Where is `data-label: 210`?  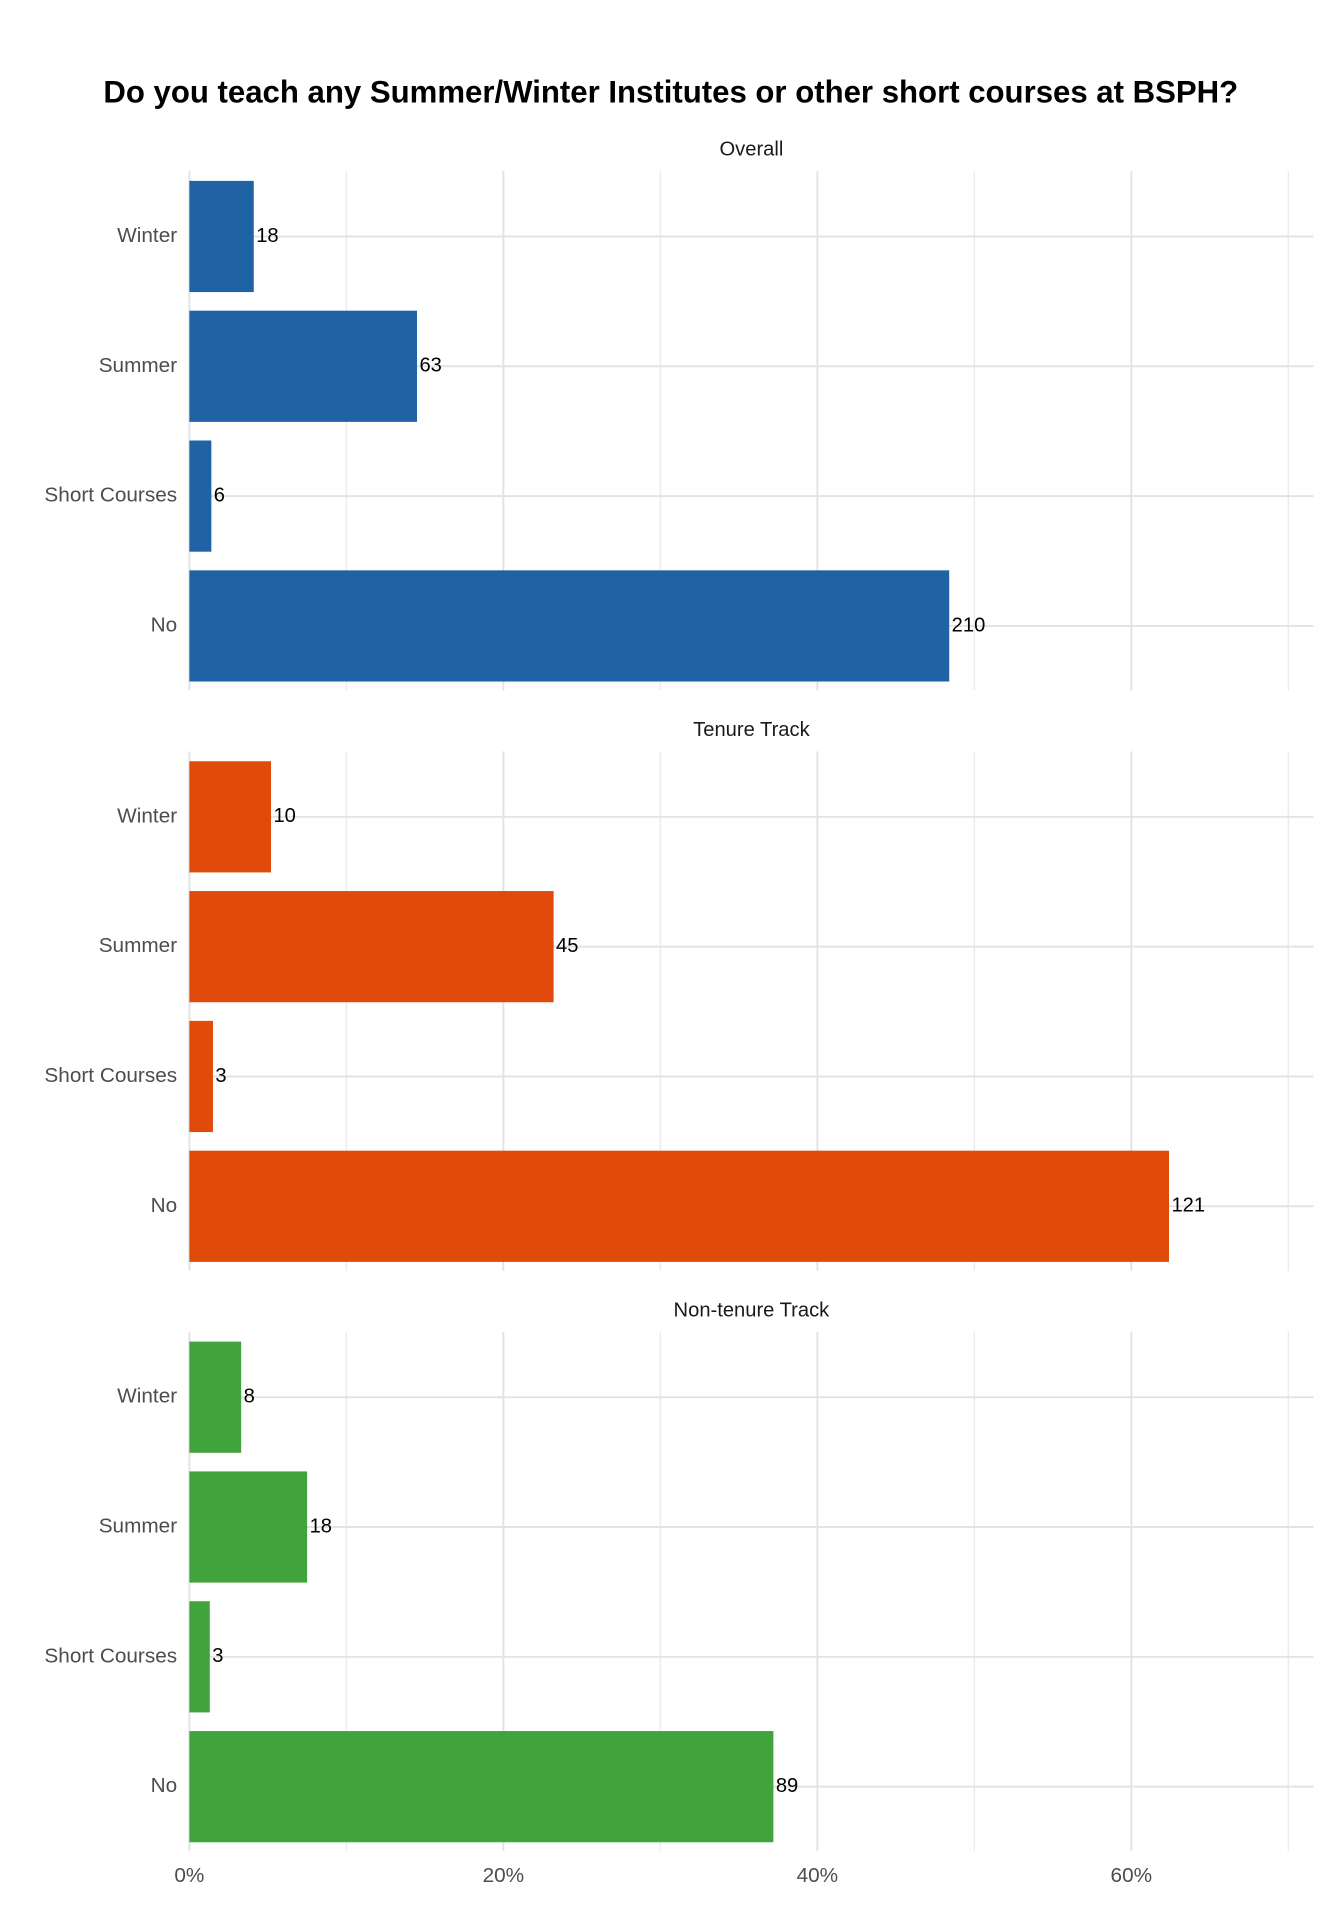
data-label: 210 is located at coordinates (969, 625).